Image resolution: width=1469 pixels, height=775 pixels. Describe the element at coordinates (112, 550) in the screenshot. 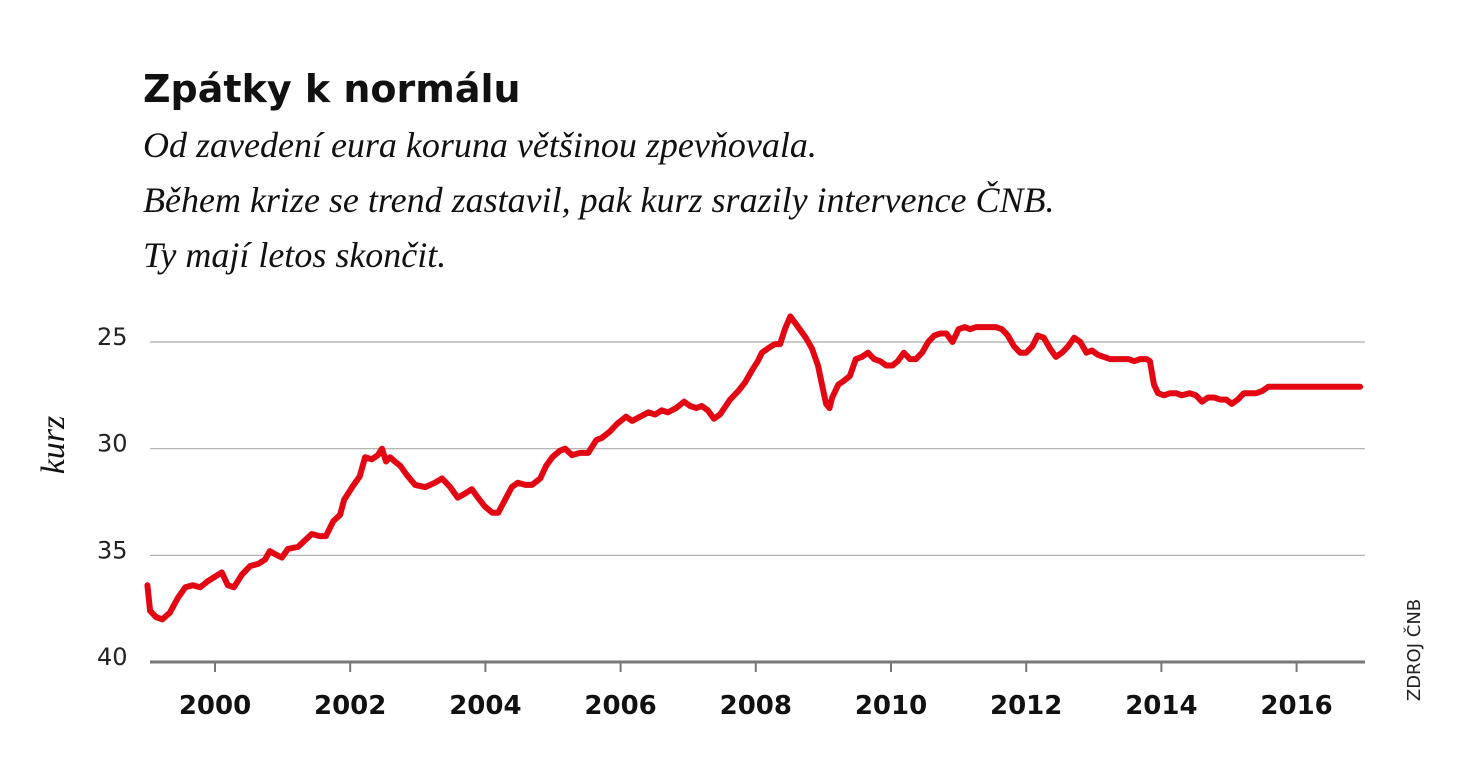

I see `y-tick-label: 35` at that location.